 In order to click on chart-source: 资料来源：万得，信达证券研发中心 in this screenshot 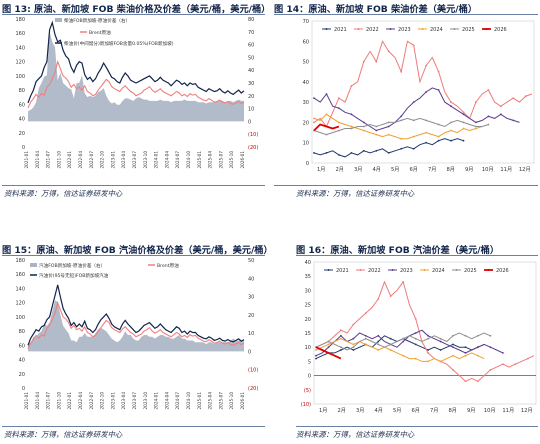, I will do `click(355, 193)`.